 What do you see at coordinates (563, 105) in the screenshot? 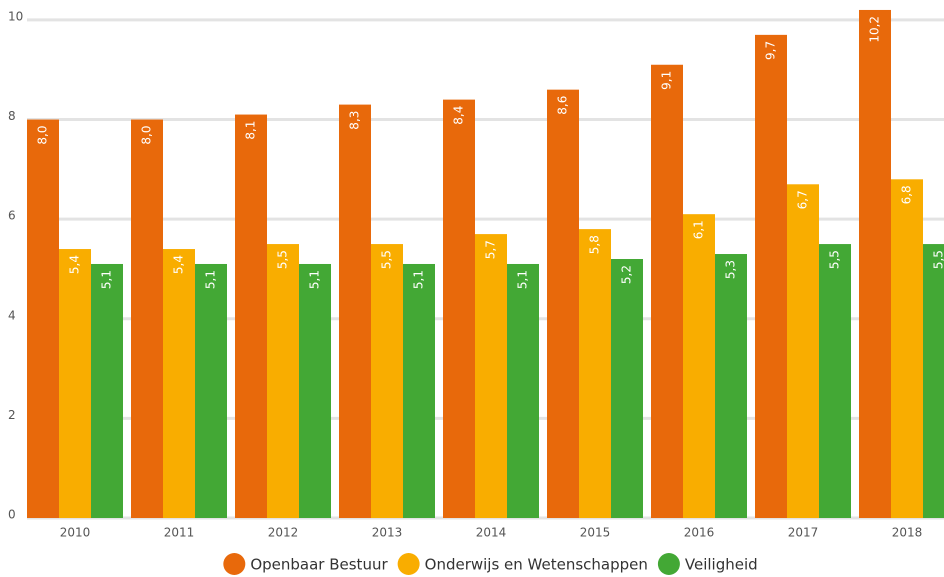
I see `value-label: 8,6` at bounding box center [563, 105].